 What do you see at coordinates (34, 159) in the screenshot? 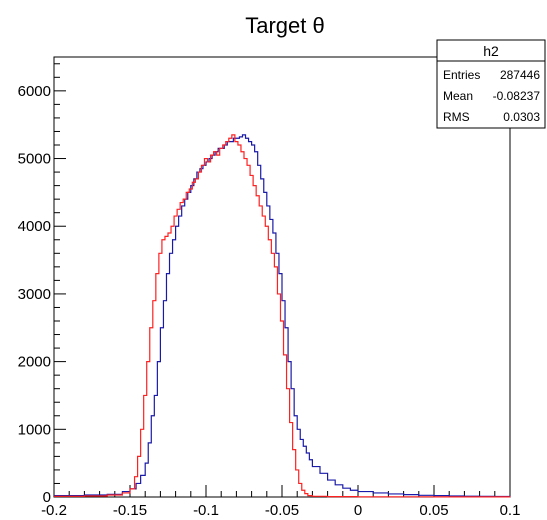
I see `y-tick-label: 5000` at bounding box center [34, 159].